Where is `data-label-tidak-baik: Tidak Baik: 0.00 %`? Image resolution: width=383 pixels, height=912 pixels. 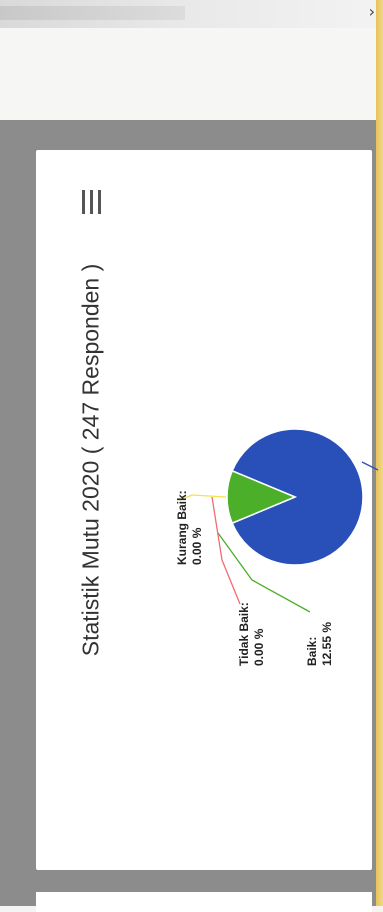
data-label-tidak-baik: Tidak Baik: 0.00 % is located at coordinates (251, 634).